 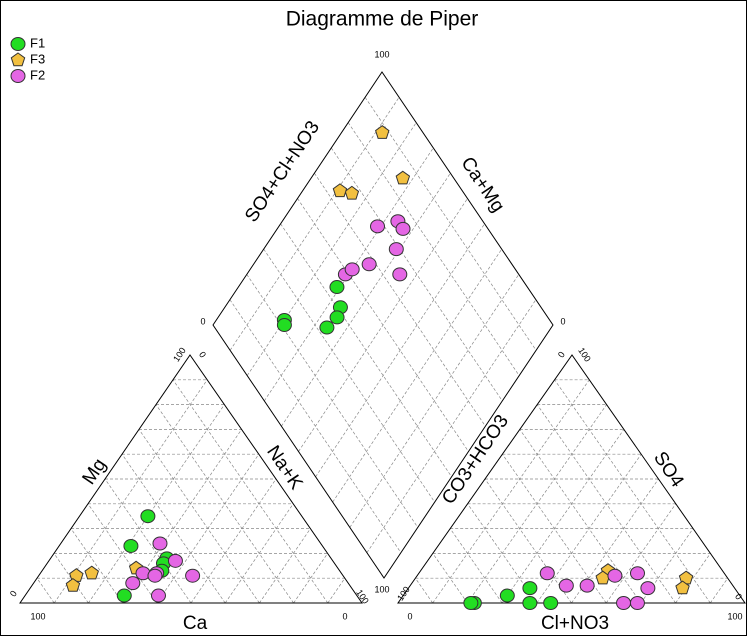 What do you see at coordinates (37, 58) in the screenshot?
I see `legend-label: F3` at bounding box center [37, 58].